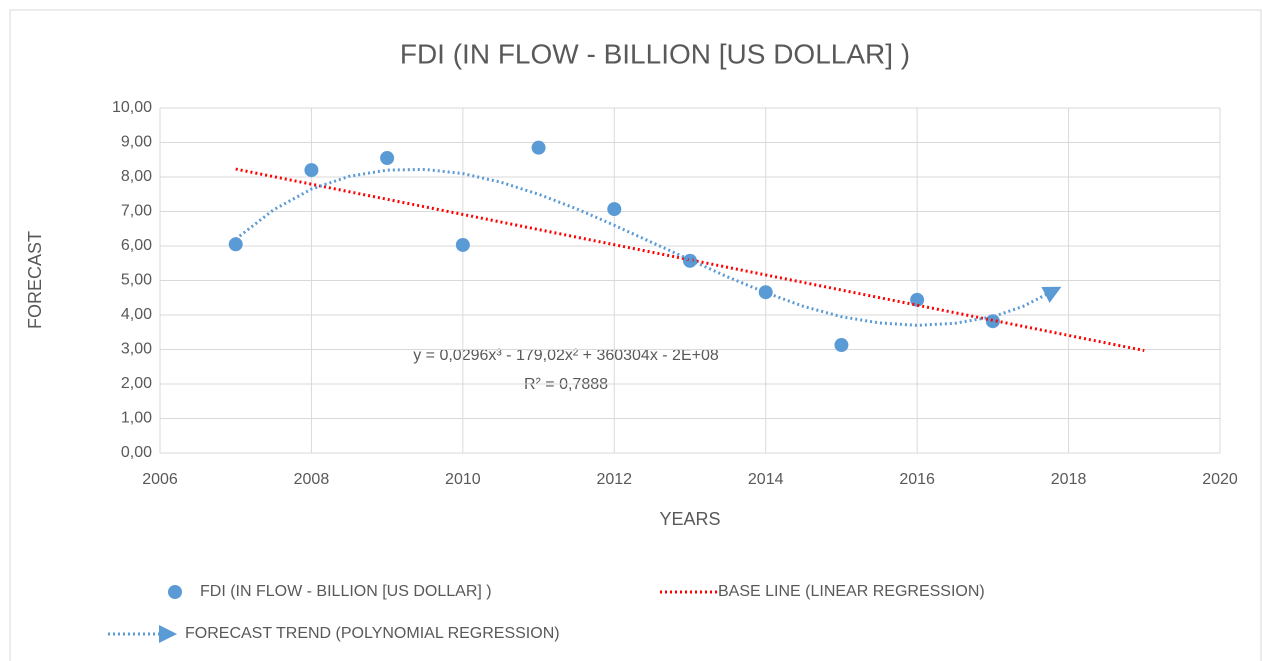  What do you see at coordinates (136, 211) in the screenshot?
I see `y-tick-label: 7,00` at bounding box center [136, 211].